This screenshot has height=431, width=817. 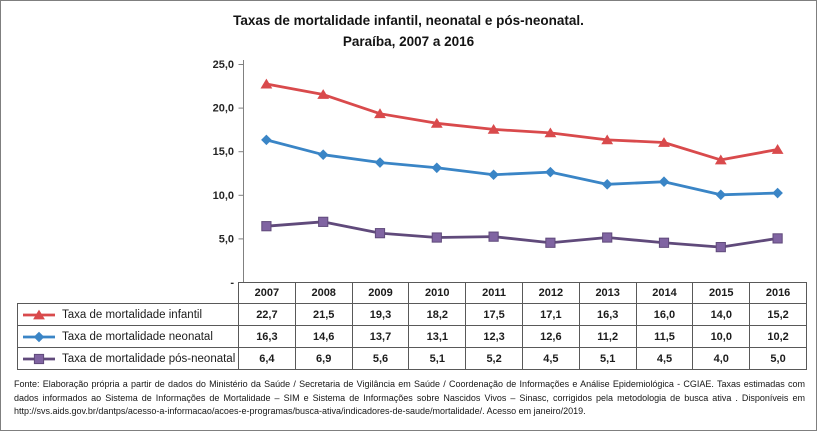 I want to click on value-cell: 4,0, so click(x=721, y=358).